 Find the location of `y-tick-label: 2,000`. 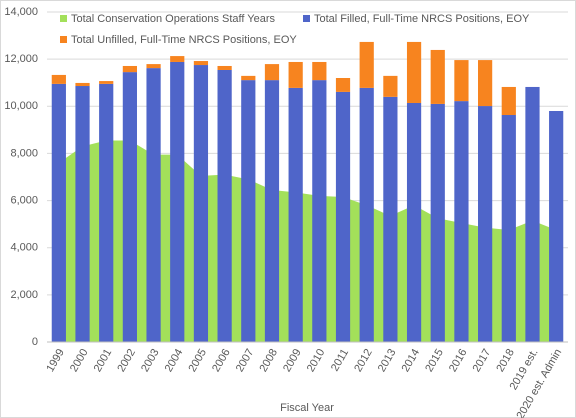

y-tick-label: 2,000 is located at coordinates (24, 295).